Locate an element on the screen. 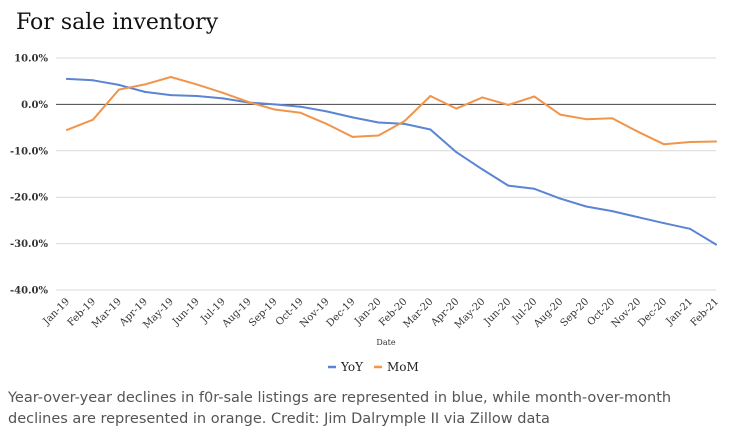  y-tick-label: -40.0% is located at coordinates (29, 291).